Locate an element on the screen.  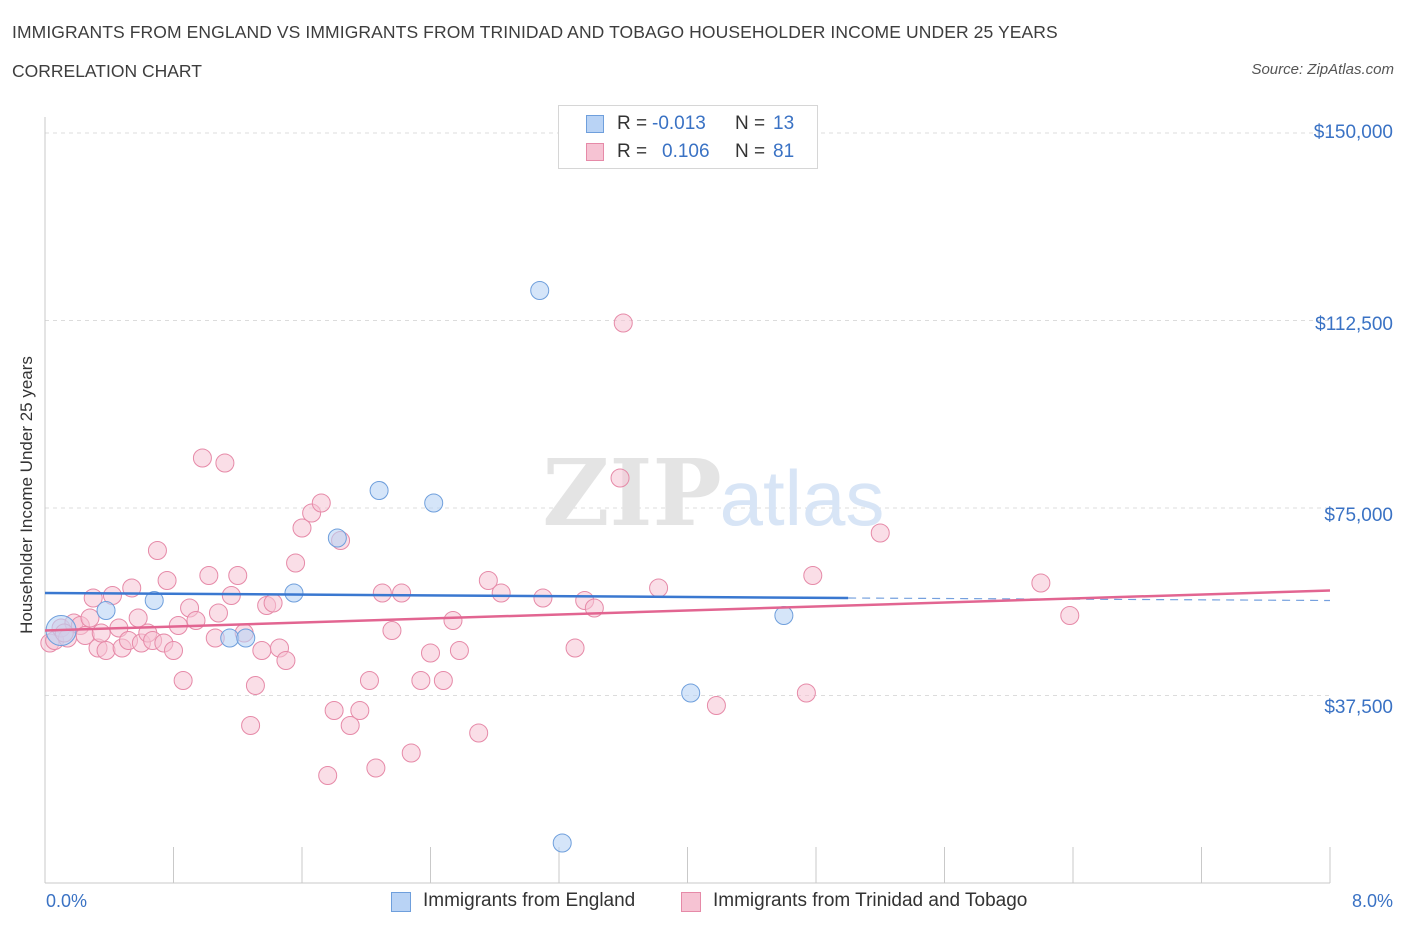
x-axis-max-label: 8.0% is located at coordinates (1372, 901).